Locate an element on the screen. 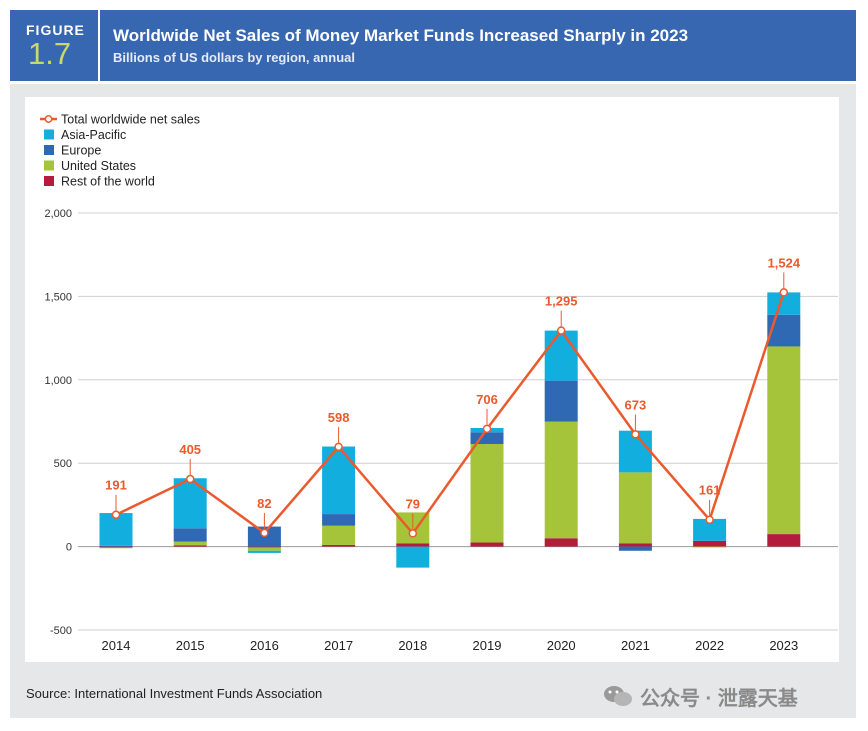  watermark-text: 公众号 · 泄露天基 is located at coordinates (719, 699).